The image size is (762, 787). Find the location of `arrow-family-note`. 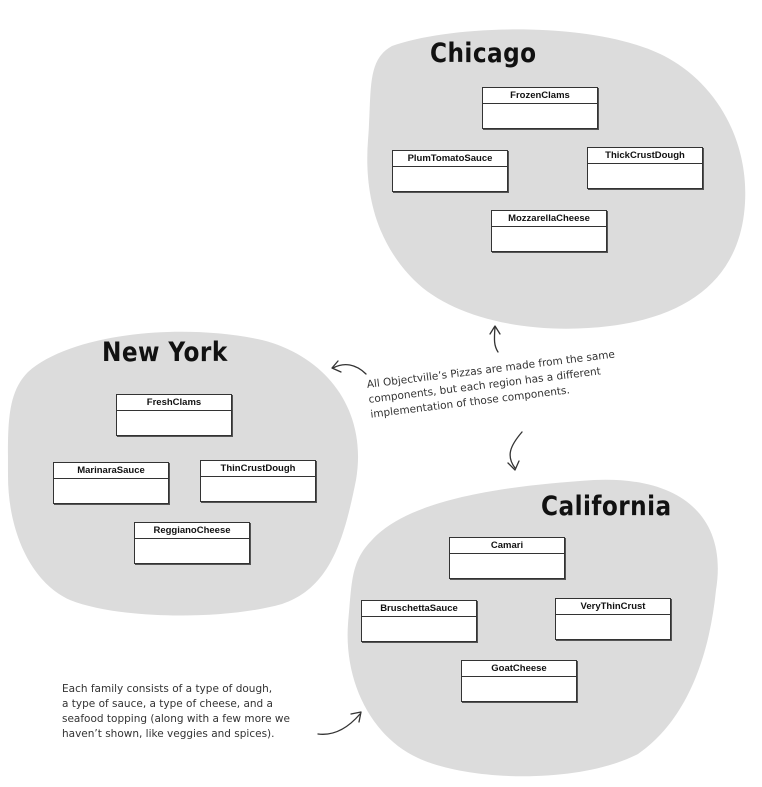

arrow-family-note is located at coordinates (339, 723).